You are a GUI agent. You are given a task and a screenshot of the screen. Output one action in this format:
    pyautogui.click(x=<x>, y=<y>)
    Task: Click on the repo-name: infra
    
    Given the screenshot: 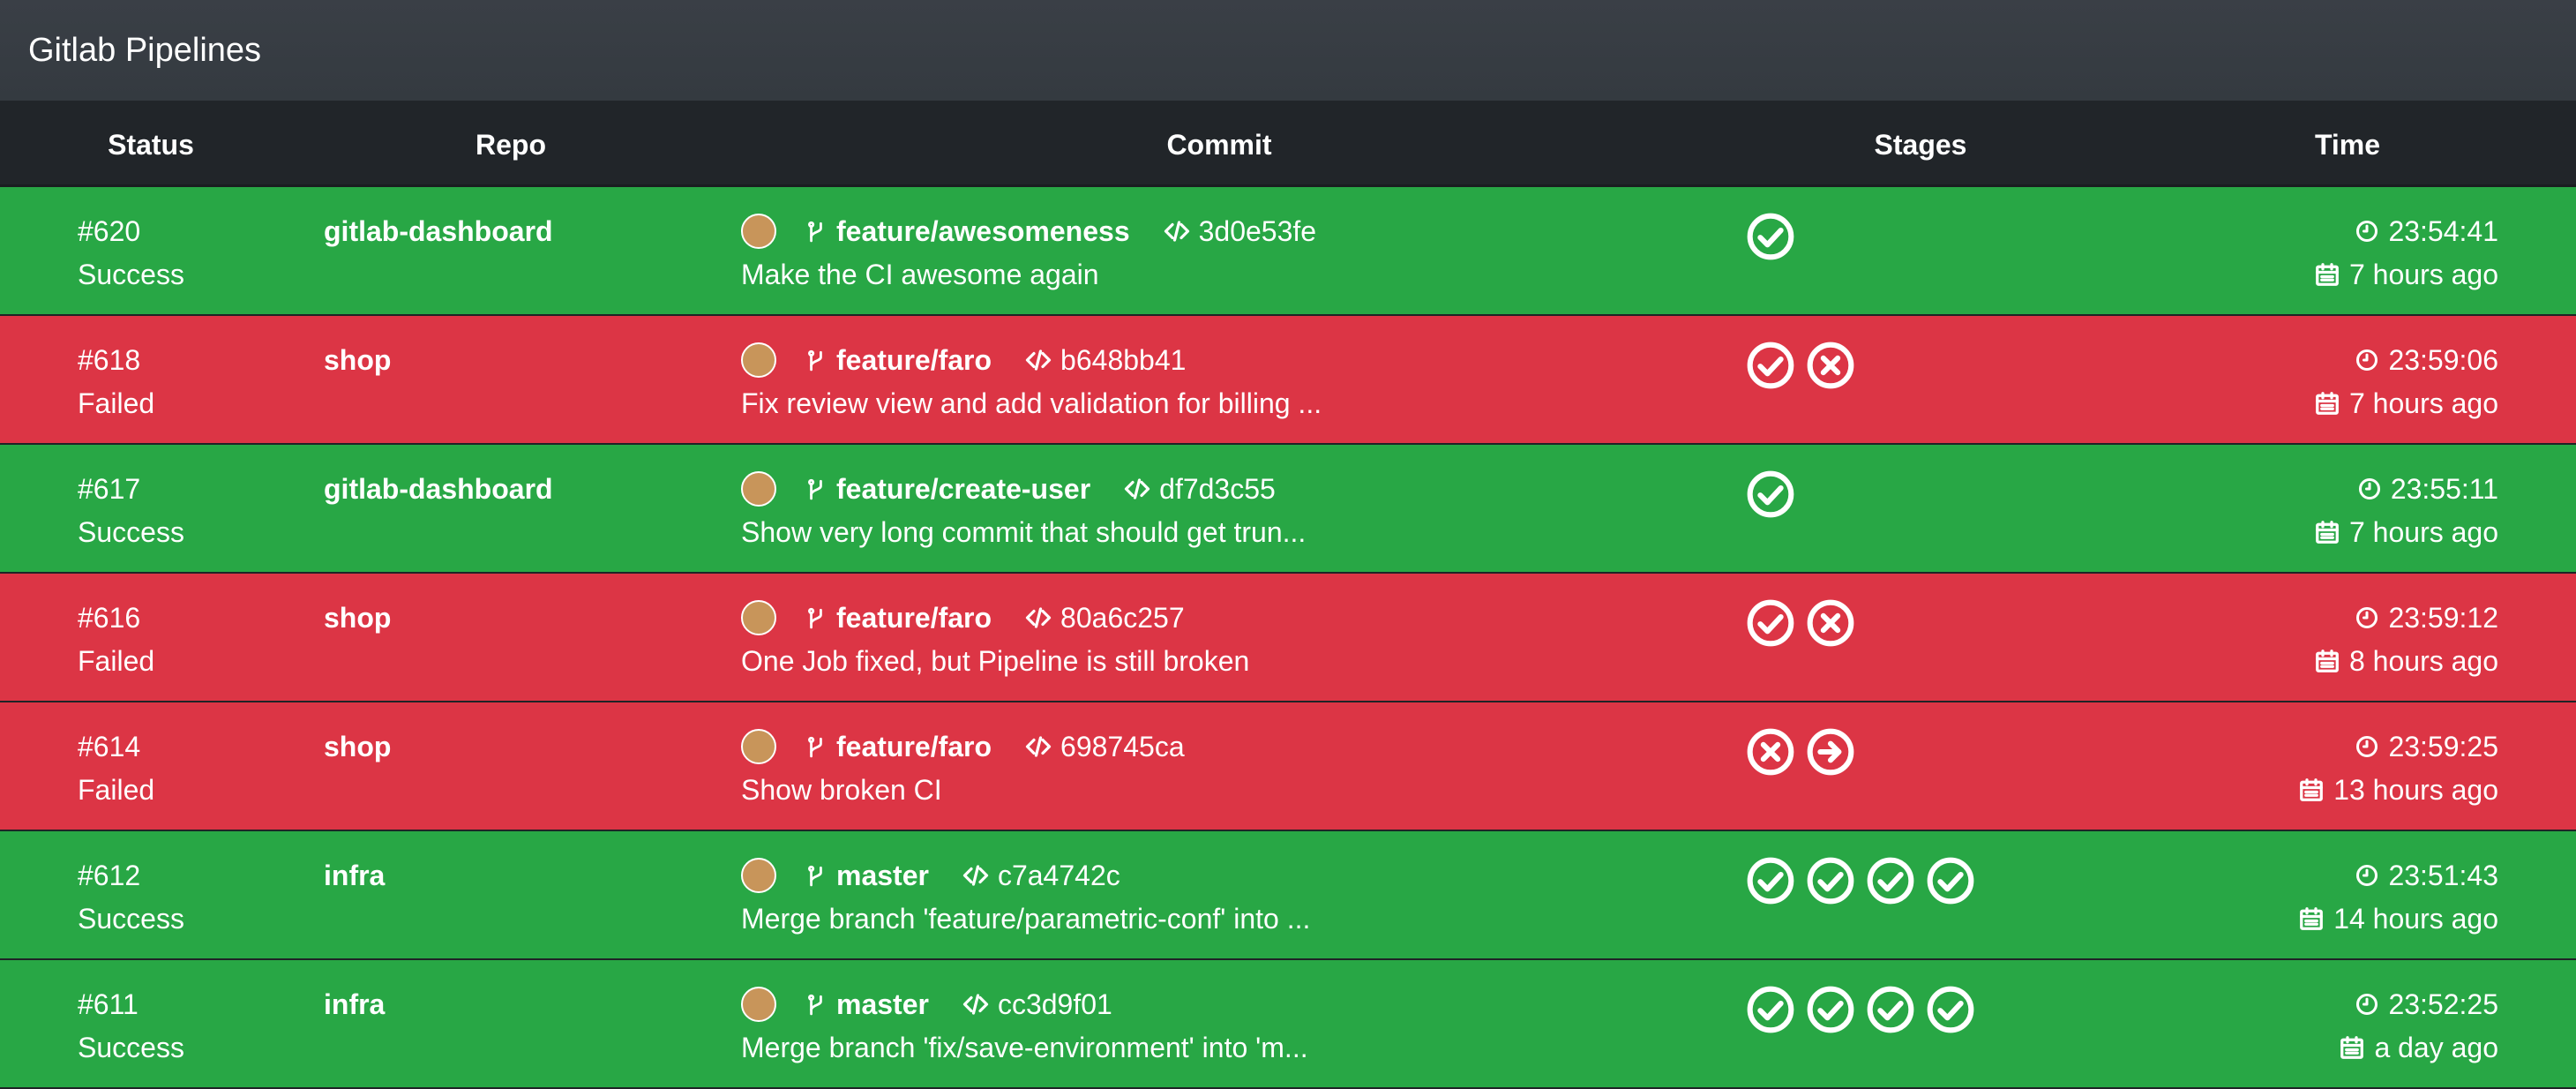 What is the action you would take?
    pyautogui.click(x=355, y=876)
    